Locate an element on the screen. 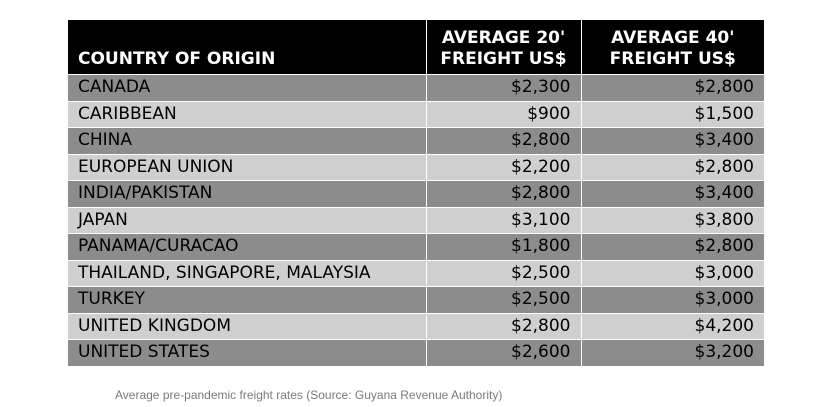  table-row: PANAMA/CURACAO $1,800 $2,800 is located at coordinates (416, 246).